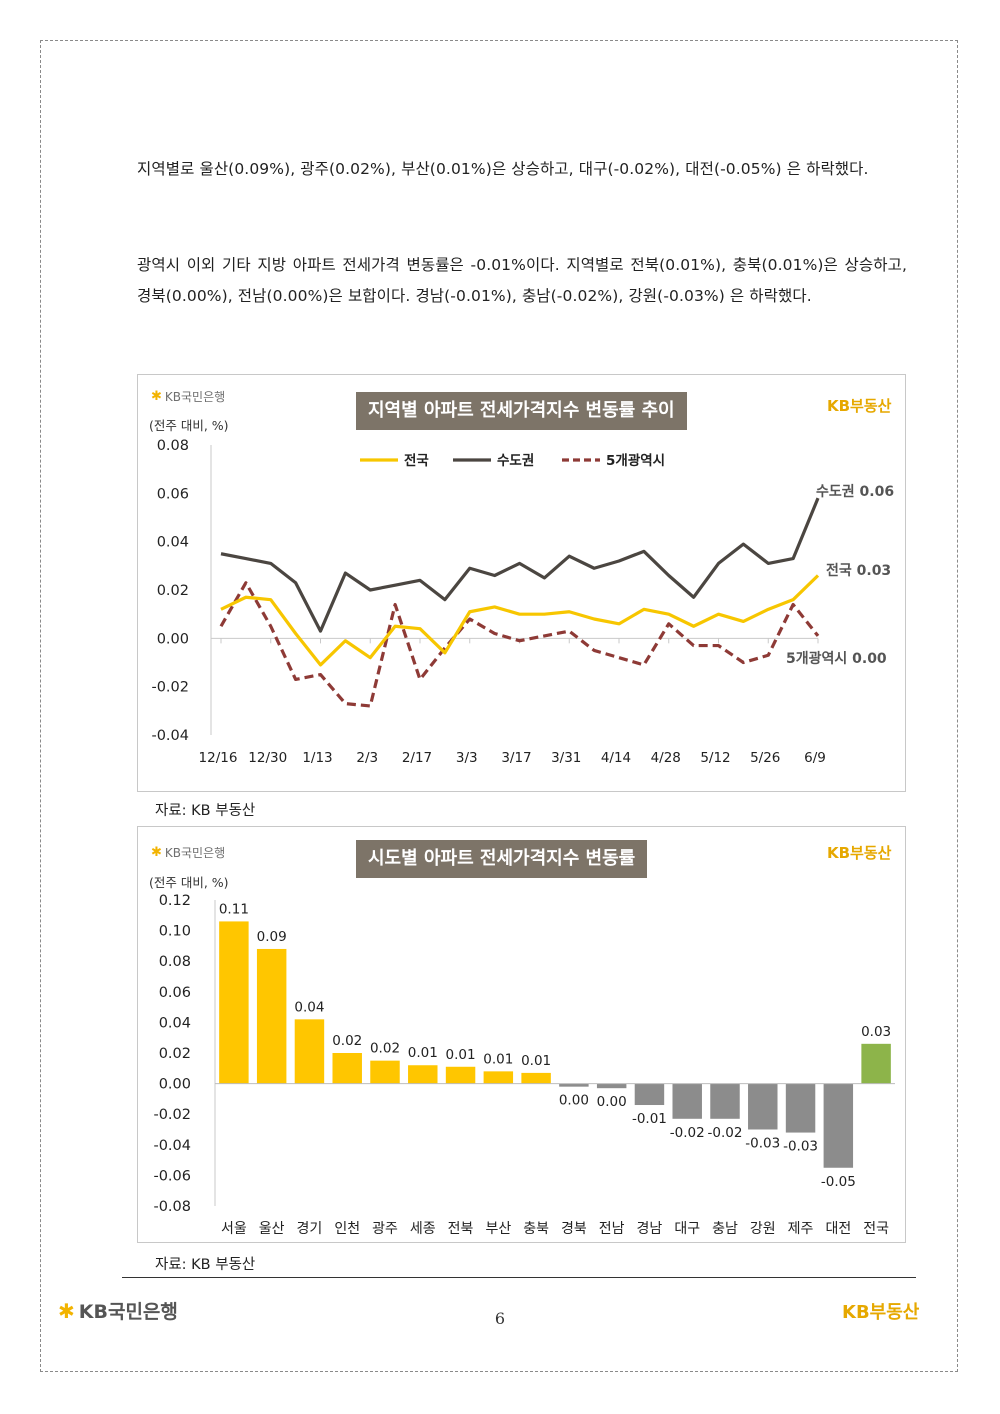  What do you see at coordinates (367, 758) in the screenshot?
I see `x-tick-label: 2/3` at bounding box center [367, 758].